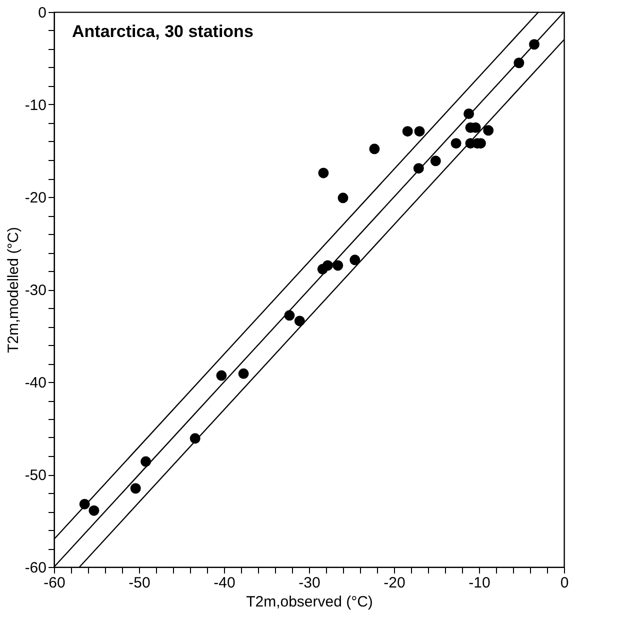  I want to click on y-tick-label: -50, so click(35, 475).